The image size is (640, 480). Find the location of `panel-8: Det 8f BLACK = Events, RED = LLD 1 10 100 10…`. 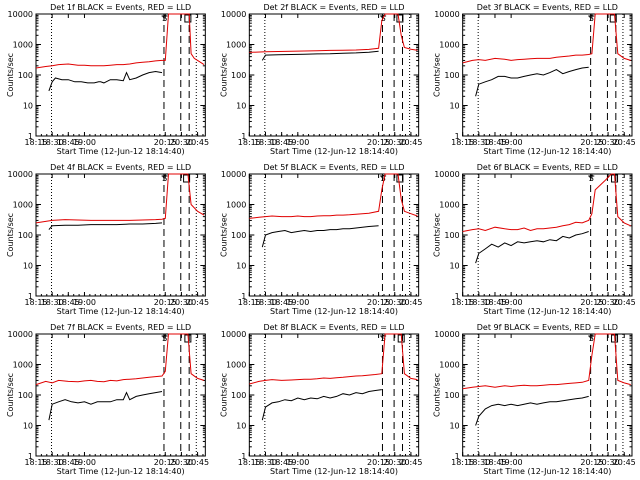

panel-8: Det 8f BLACK = Events, RED = LLD 1 10 100 10… is located at coordinates (320, 399).